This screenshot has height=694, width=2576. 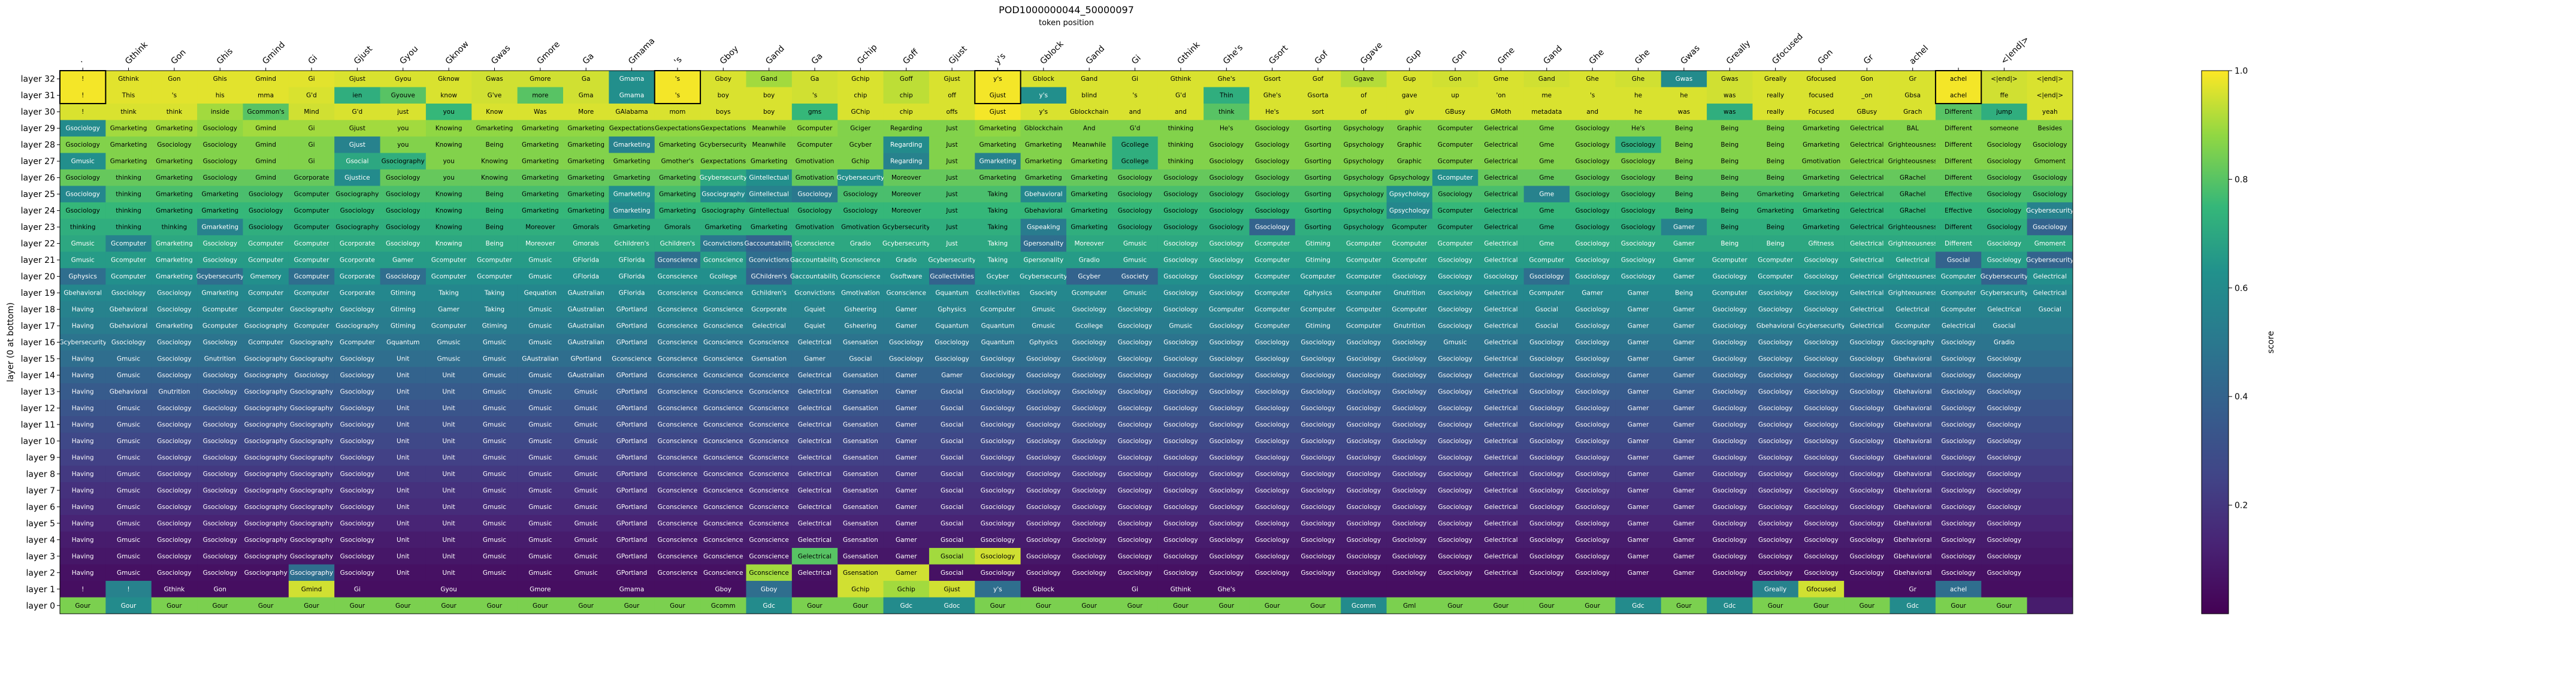 What do you see at coordinates (678, 508) in the screenshot?
I see `cell-label: Gconscience` at bounding box center [678, 508].